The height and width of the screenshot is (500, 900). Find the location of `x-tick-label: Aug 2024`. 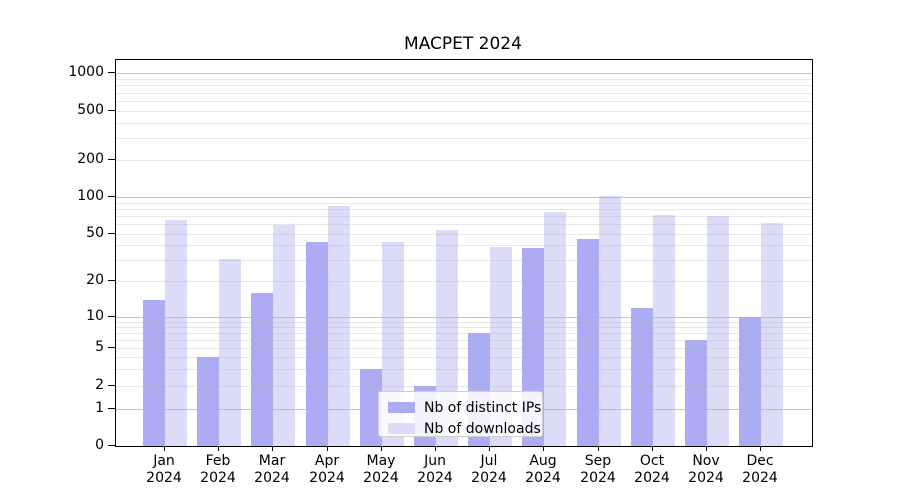

x-tick-label: Aug 2024 is located at coordinates (543, 469).